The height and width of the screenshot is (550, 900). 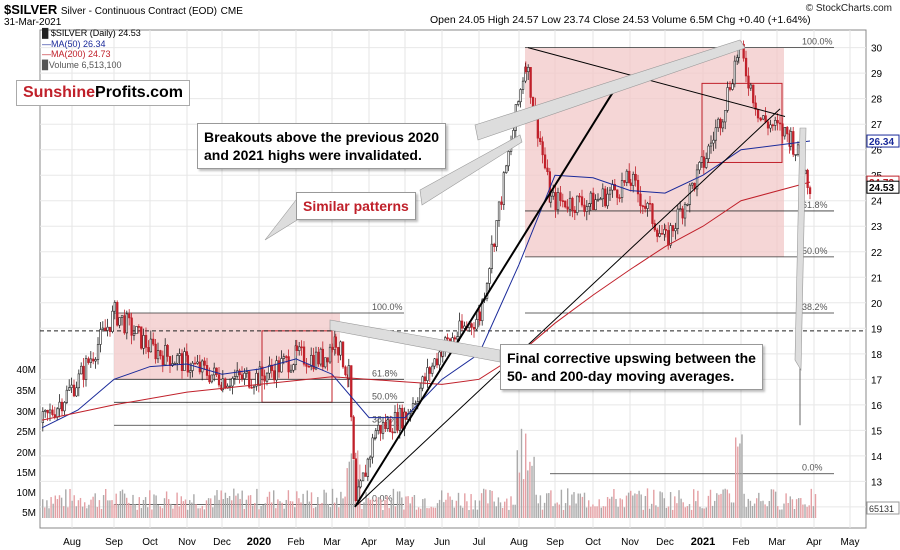 What do you see at coordinates (332, 542) in the screenshot?
I see `x-tick-label: Mar` at bounding box center [332, 542].